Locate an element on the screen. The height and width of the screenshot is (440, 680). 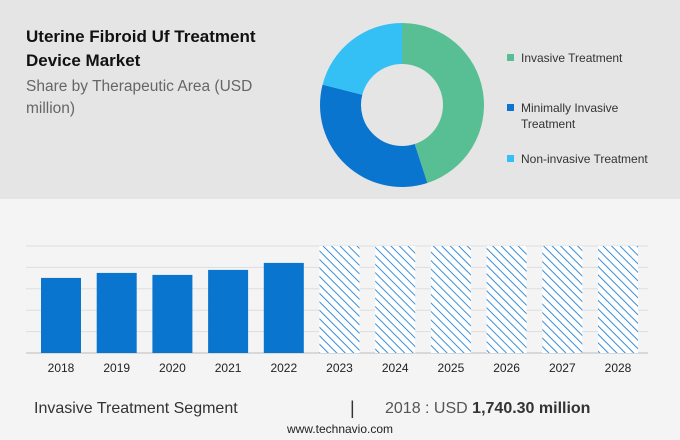
x-tick-label: 2022 is located at coordinates (283, 368).